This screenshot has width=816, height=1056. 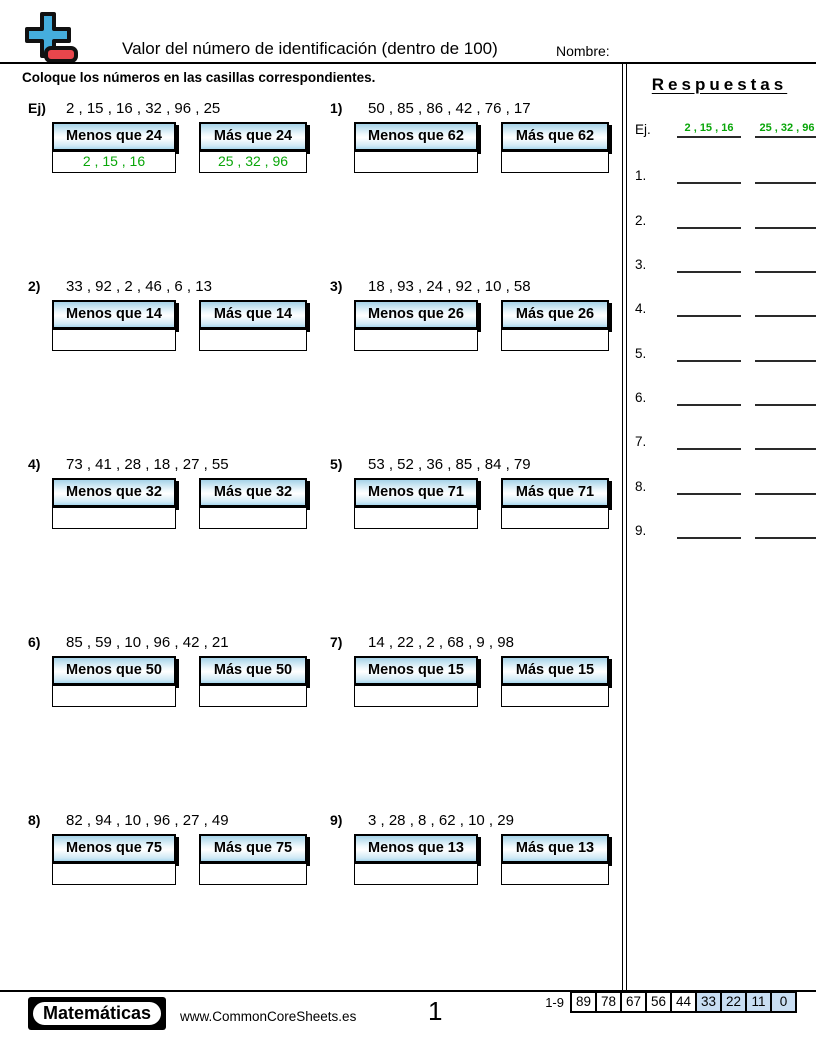 I want to click on less-than-answer-cell: 2 , 15 , 16, so click(x=114, y=162).